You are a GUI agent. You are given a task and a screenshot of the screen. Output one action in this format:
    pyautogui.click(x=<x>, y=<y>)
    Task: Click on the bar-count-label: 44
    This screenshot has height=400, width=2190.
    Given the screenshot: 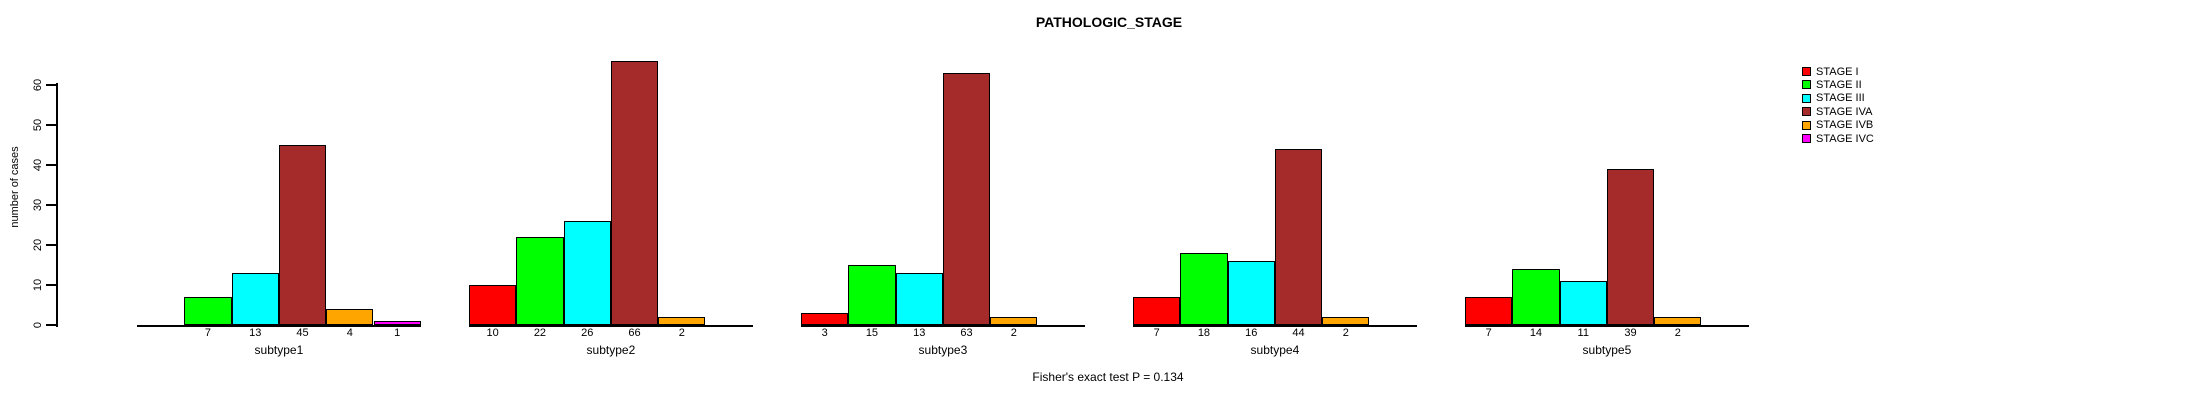 What is the action you would take?
    pyautogui.click(x=1298, y=333)
    